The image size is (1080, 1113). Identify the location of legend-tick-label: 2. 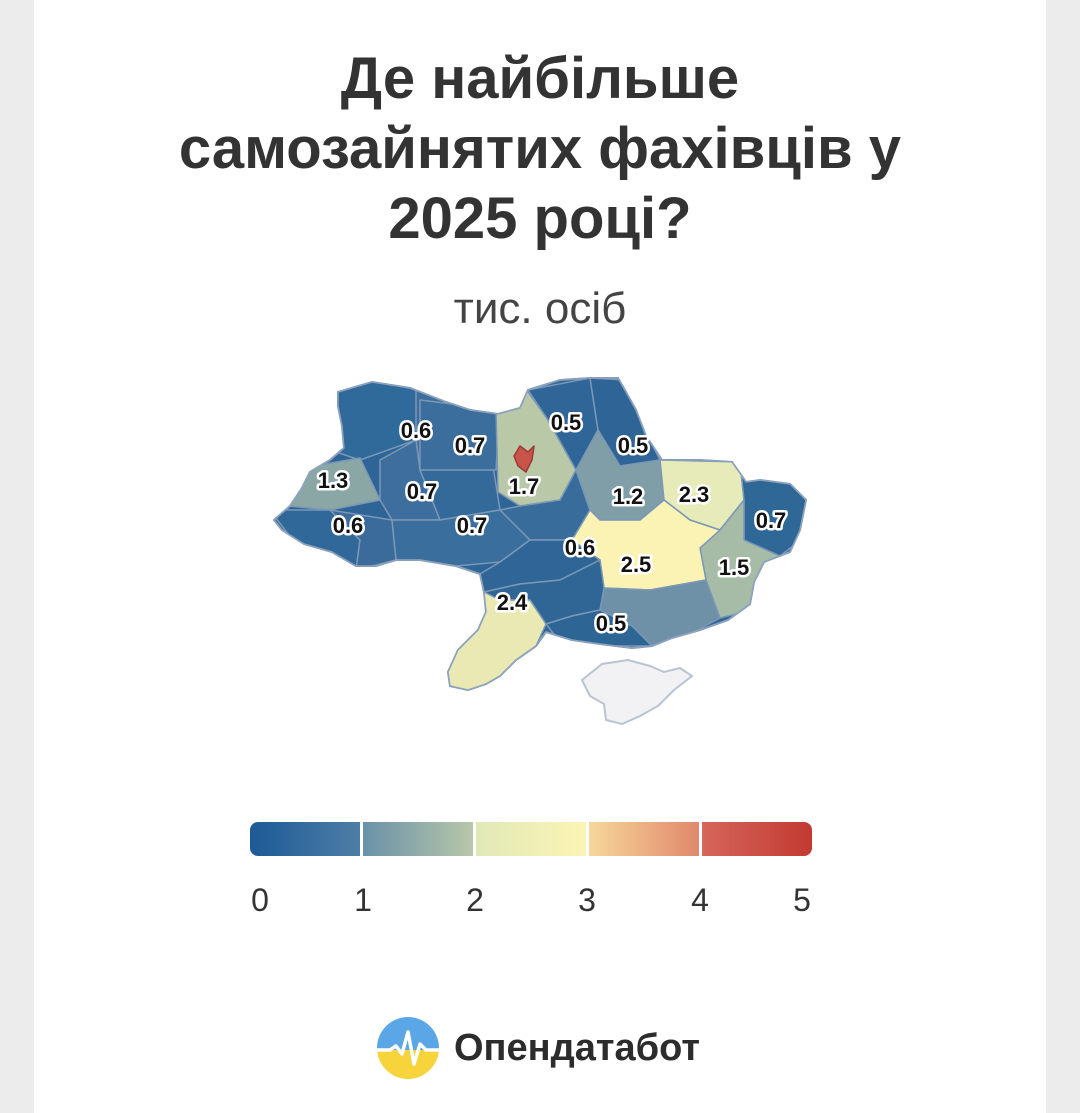
(475, 900).